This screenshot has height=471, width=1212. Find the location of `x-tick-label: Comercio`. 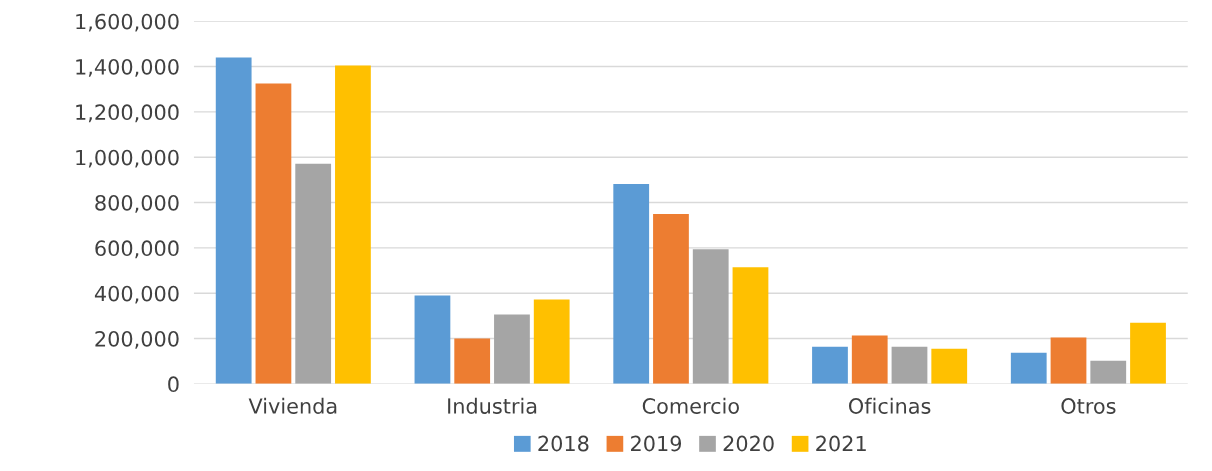

x-tick-label: Comercio is located at coordinates (690, 405).